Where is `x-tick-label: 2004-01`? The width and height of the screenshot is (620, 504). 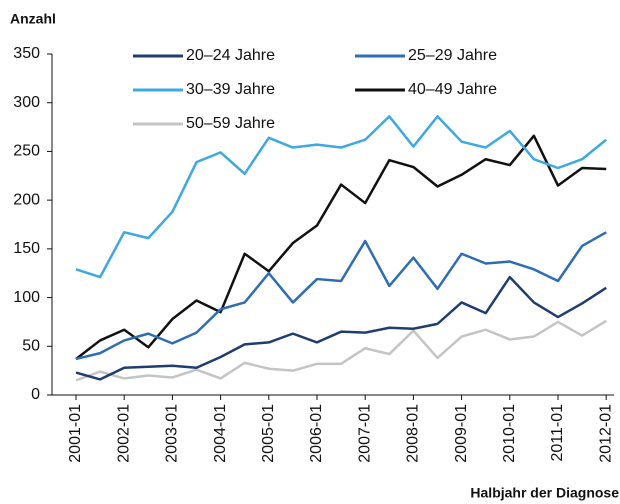
x-tick-label: 2004-01 is located at coordinates (220, 433).